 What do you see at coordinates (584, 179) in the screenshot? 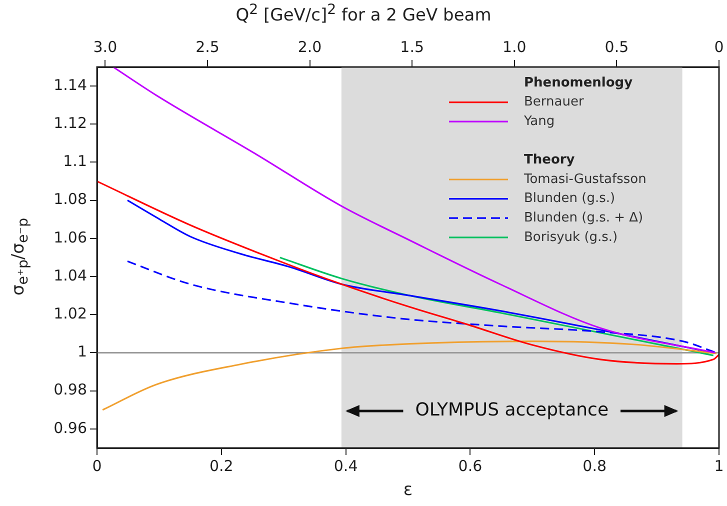
I see `legend-label: Tomasi-Gustafsson` at bounding box center [584, 179].